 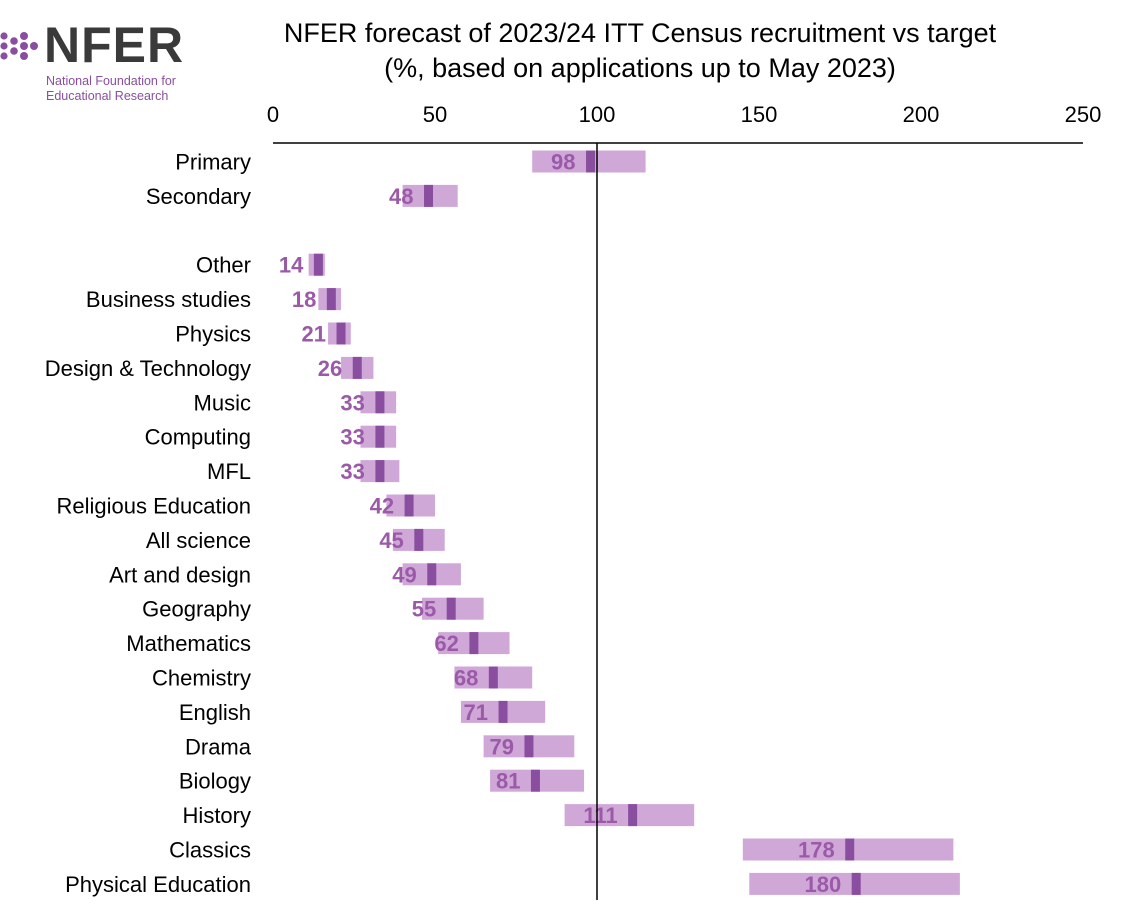 I want to click on value-label-all-science: 45, so click(x=391, y=540).